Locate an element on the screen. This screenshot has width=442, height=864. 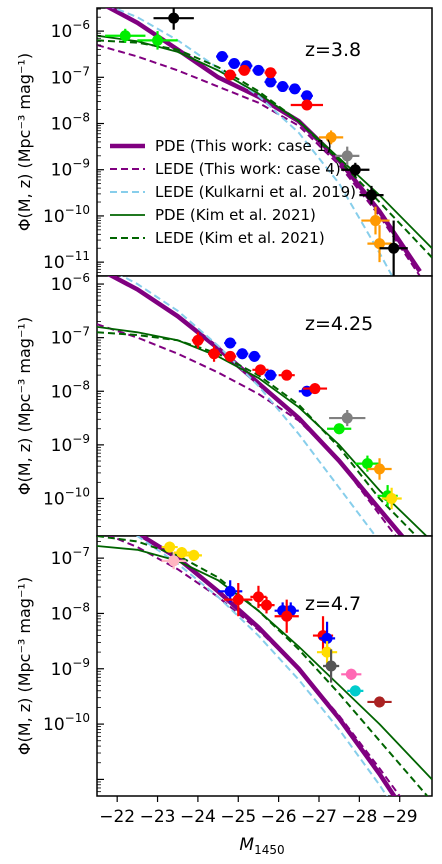
x-axis-label: M1450 is located at coordinates (261, 846).